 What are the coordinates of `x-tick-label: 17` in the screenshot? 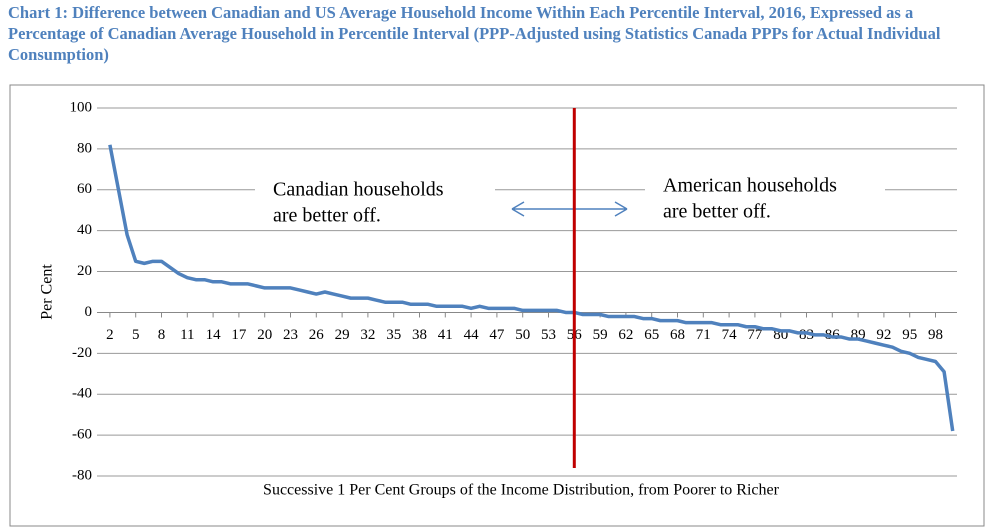 It's located at (239, 335).